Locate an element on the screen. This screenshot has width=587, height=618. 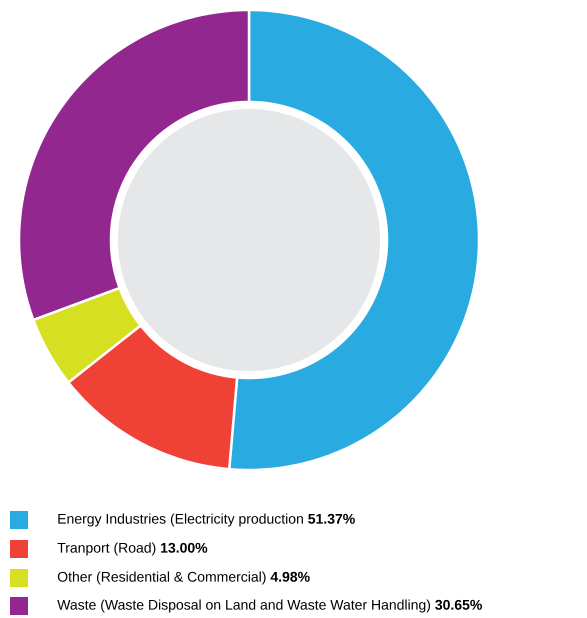
legend-label: Other (Residential & Commercial) is located at coordinates (162, 578).